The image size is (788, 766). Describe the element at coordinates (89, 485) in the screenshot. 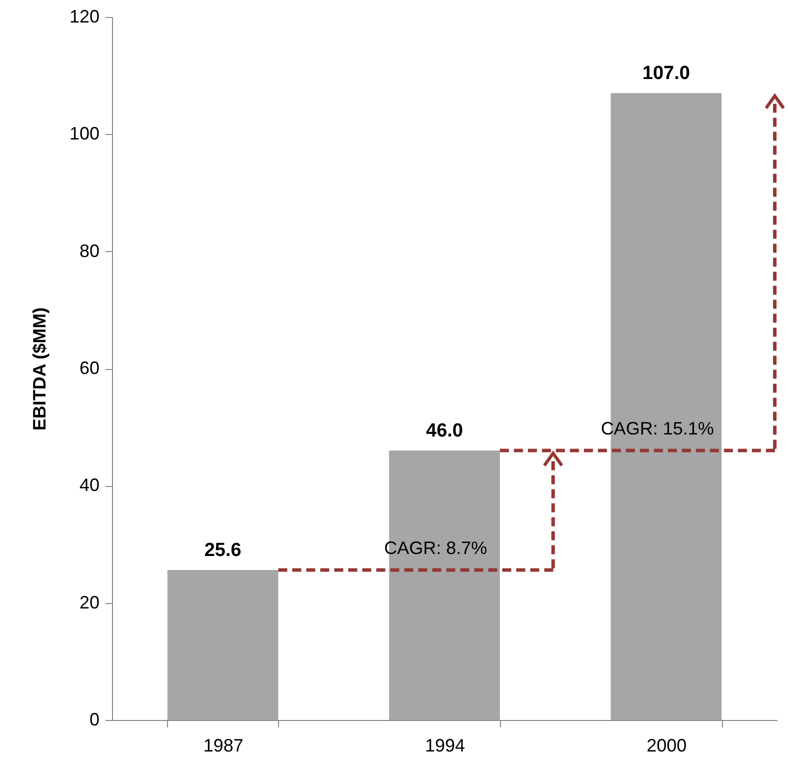

I see `y-tick-label: 40` at that location.